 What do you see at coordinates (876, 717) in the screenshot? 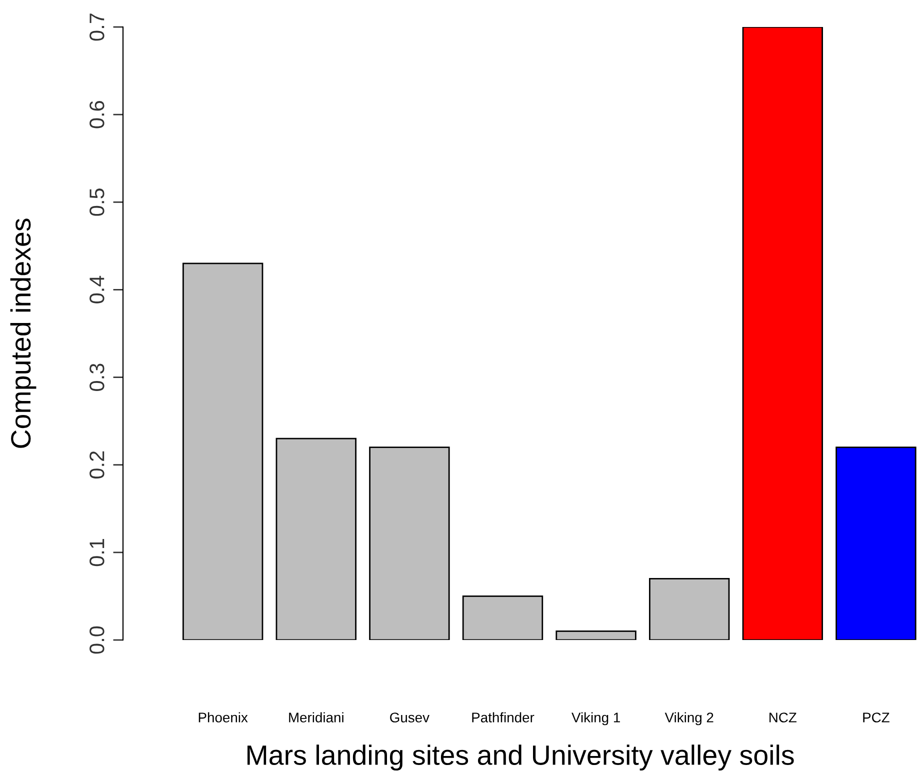
I see `x-tick-label: PCZ` at bounding box center [876, 717].